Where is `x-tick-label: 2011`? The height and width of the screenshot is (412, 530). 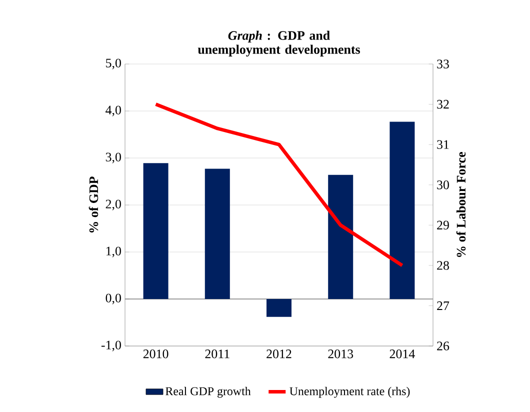 x-tick-label: 2011 is located at coordinates (217, 354).